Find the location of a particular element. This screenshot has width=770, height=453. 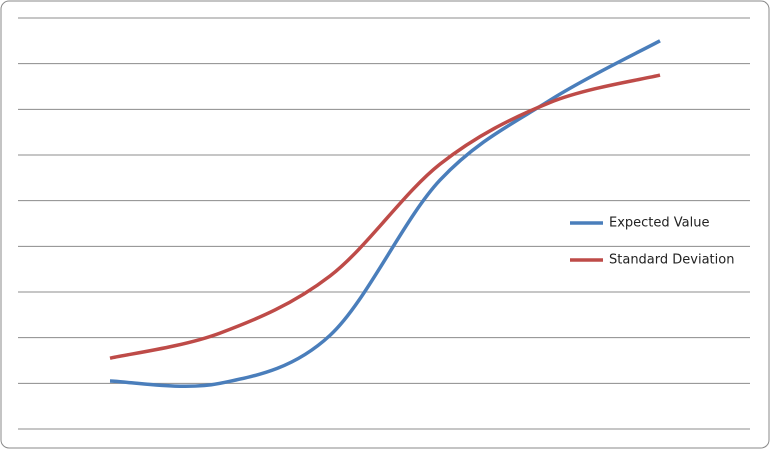

legend-label: Expected Value is located at coordinates (659, 223).